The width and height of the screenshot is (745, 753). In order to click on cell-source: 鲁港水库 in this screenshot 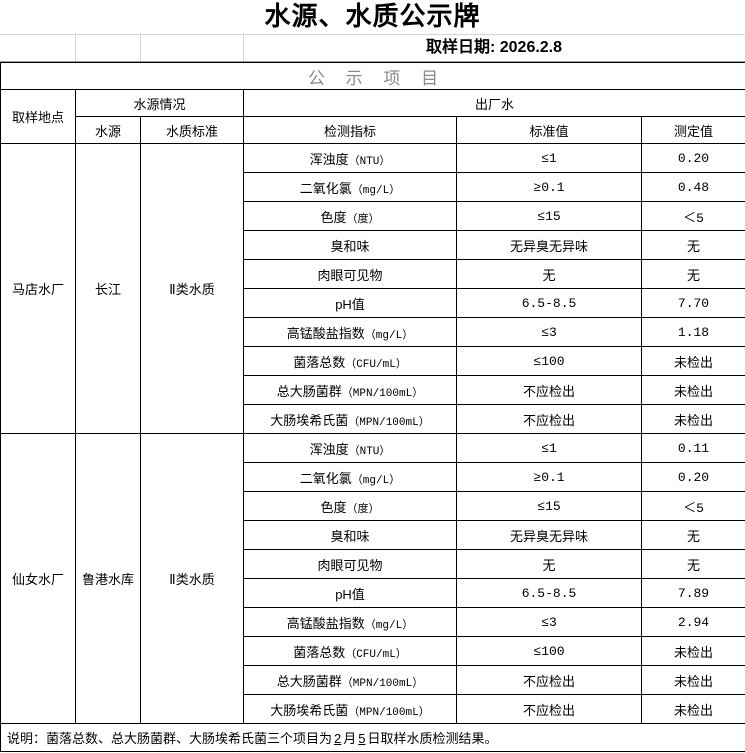, I will do `click(108, 578)`.